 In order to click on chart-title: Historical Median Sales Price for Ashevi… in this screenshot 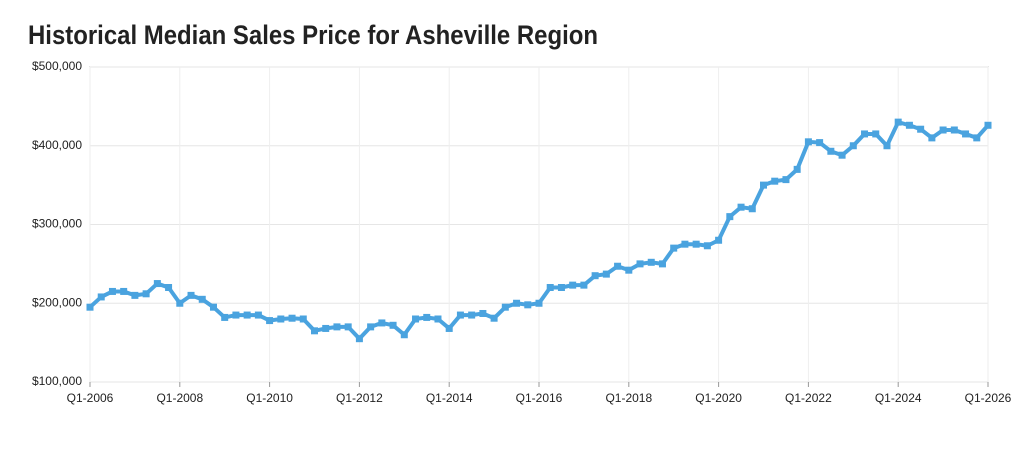, I will do `click(313, 35)`.